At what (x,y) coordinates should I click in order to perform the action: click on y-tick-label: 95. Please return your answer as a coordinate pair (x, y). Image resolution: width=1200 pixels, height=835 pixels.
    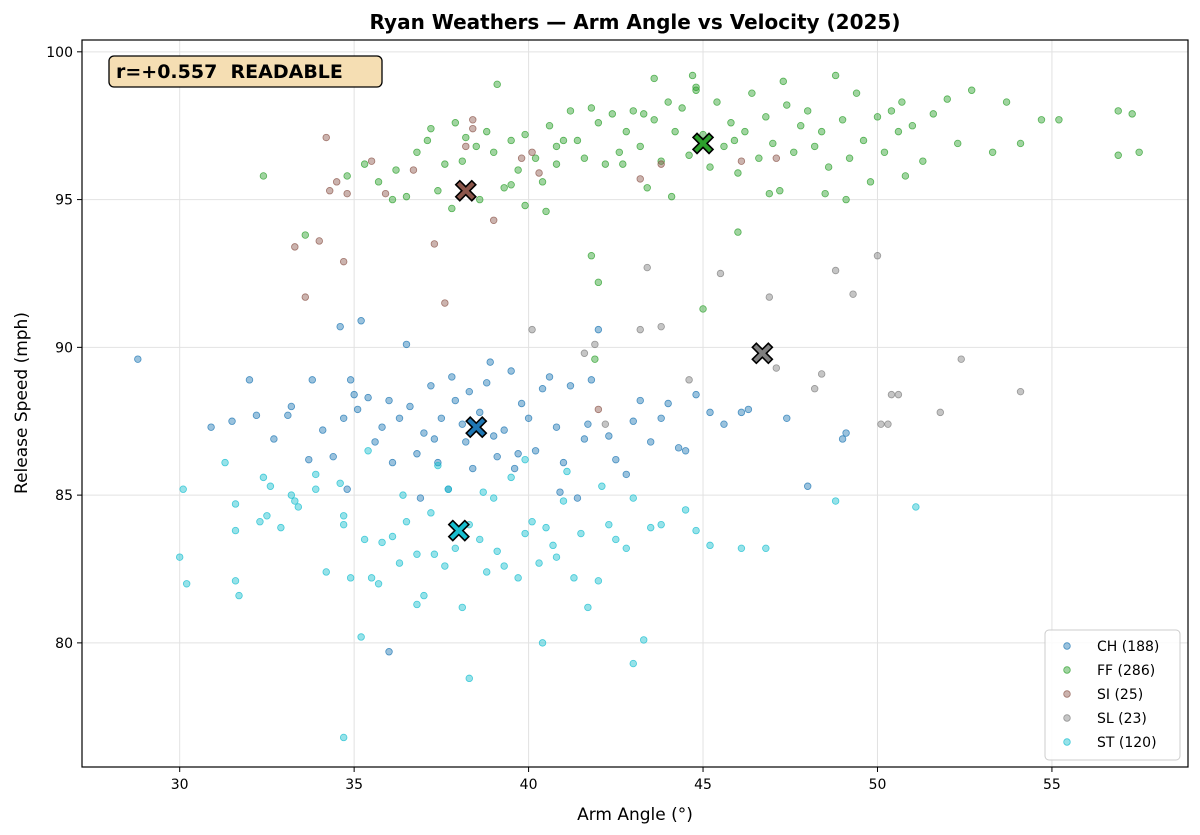
    Looking at the image, I should click on (64, 201).